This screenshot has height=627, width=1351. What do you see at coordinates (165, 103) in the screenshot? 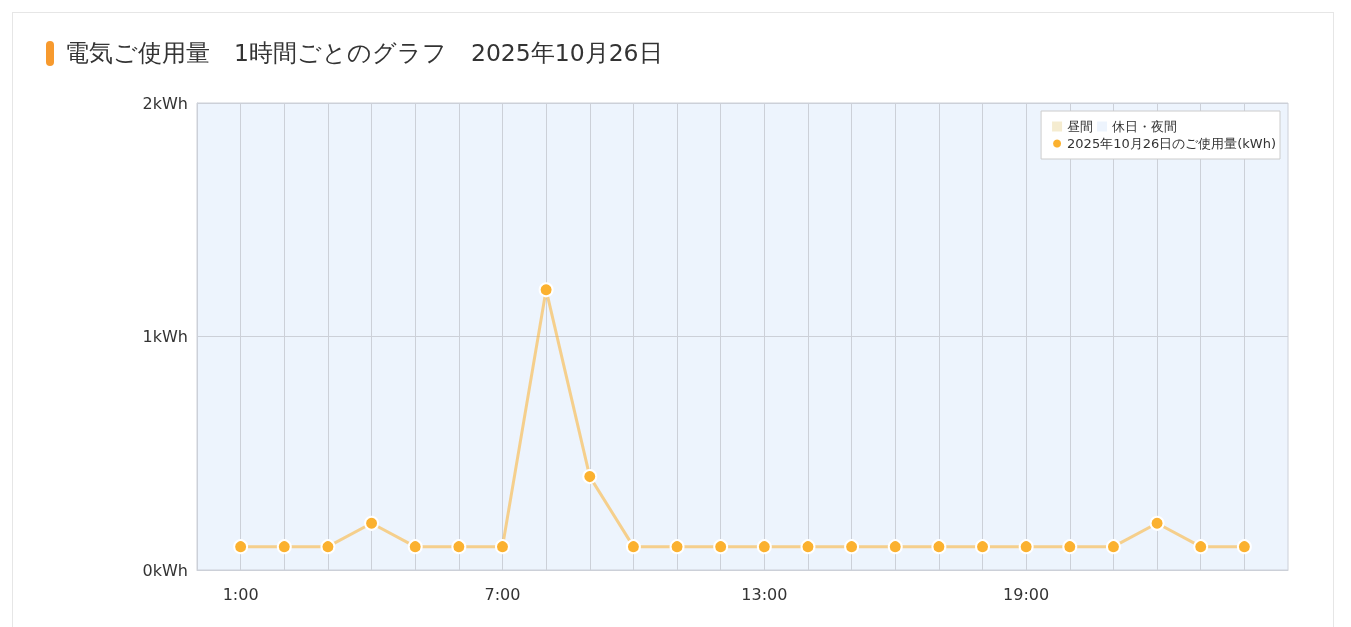
I see `y-tick-label: 2kWh` at bounding box center [165, 103].